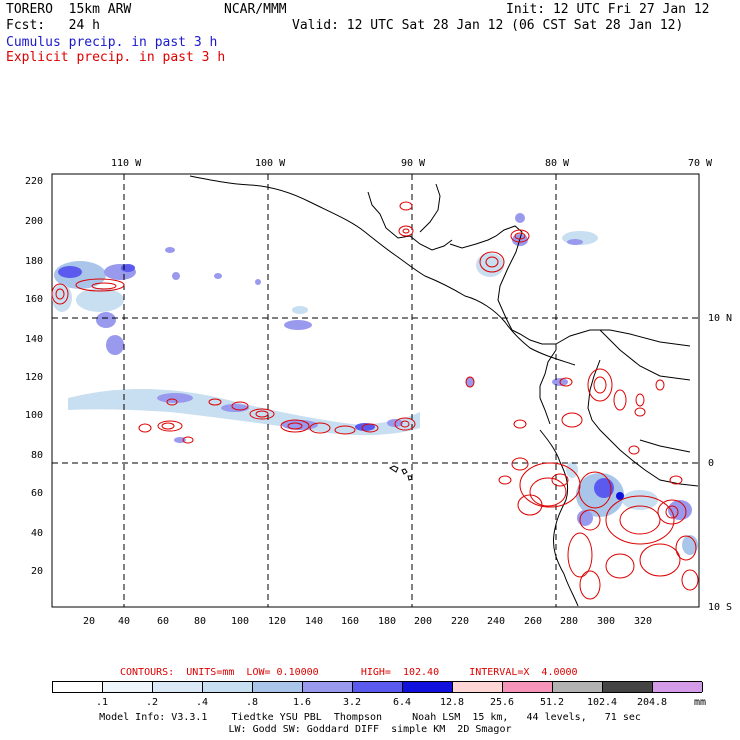  I want to click on colorbar-label: 204.8, so click(652, 702).